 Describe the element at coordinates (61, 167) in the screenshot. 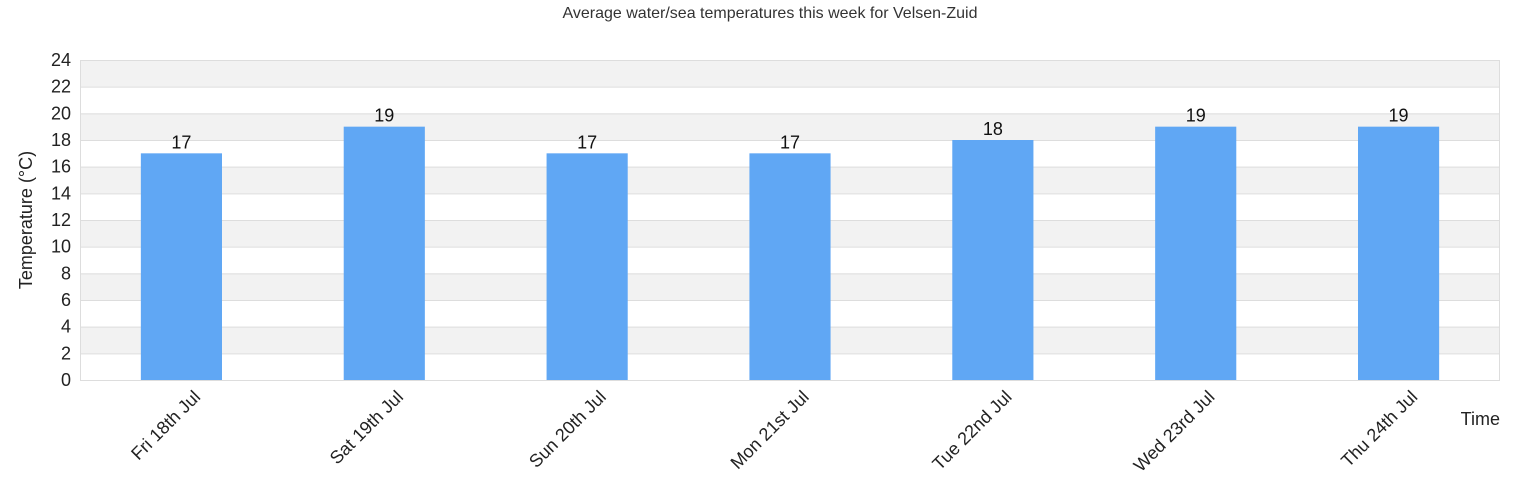

I see `y-tick-label: 16` at that location.